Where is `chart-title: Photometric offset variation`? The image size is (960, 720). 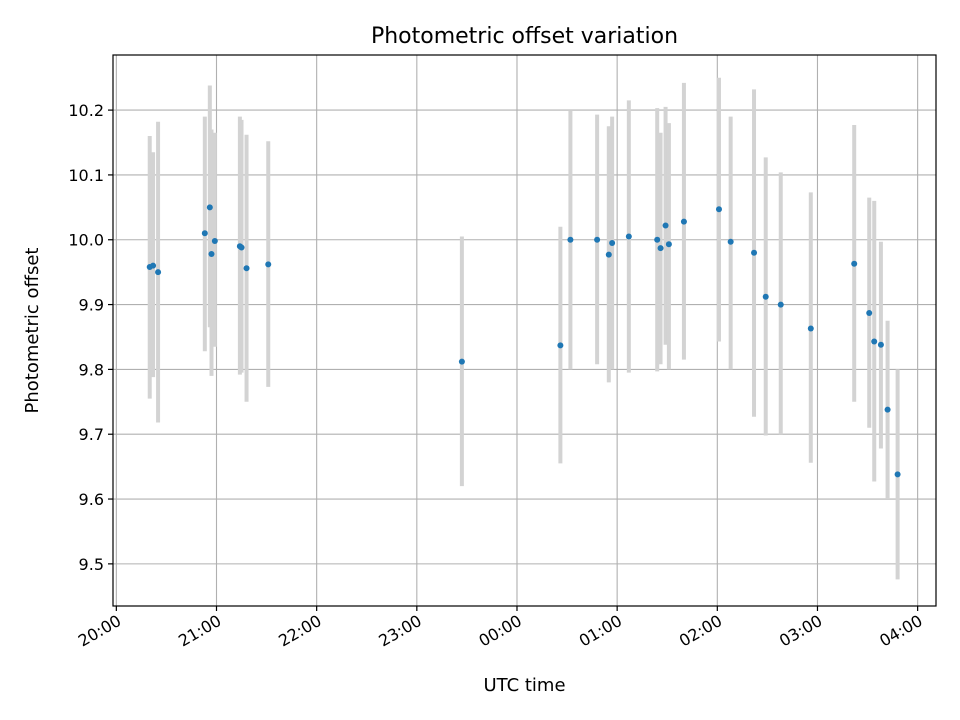 chart-title: Photometric offset variation is located at coordinates (524, 36).